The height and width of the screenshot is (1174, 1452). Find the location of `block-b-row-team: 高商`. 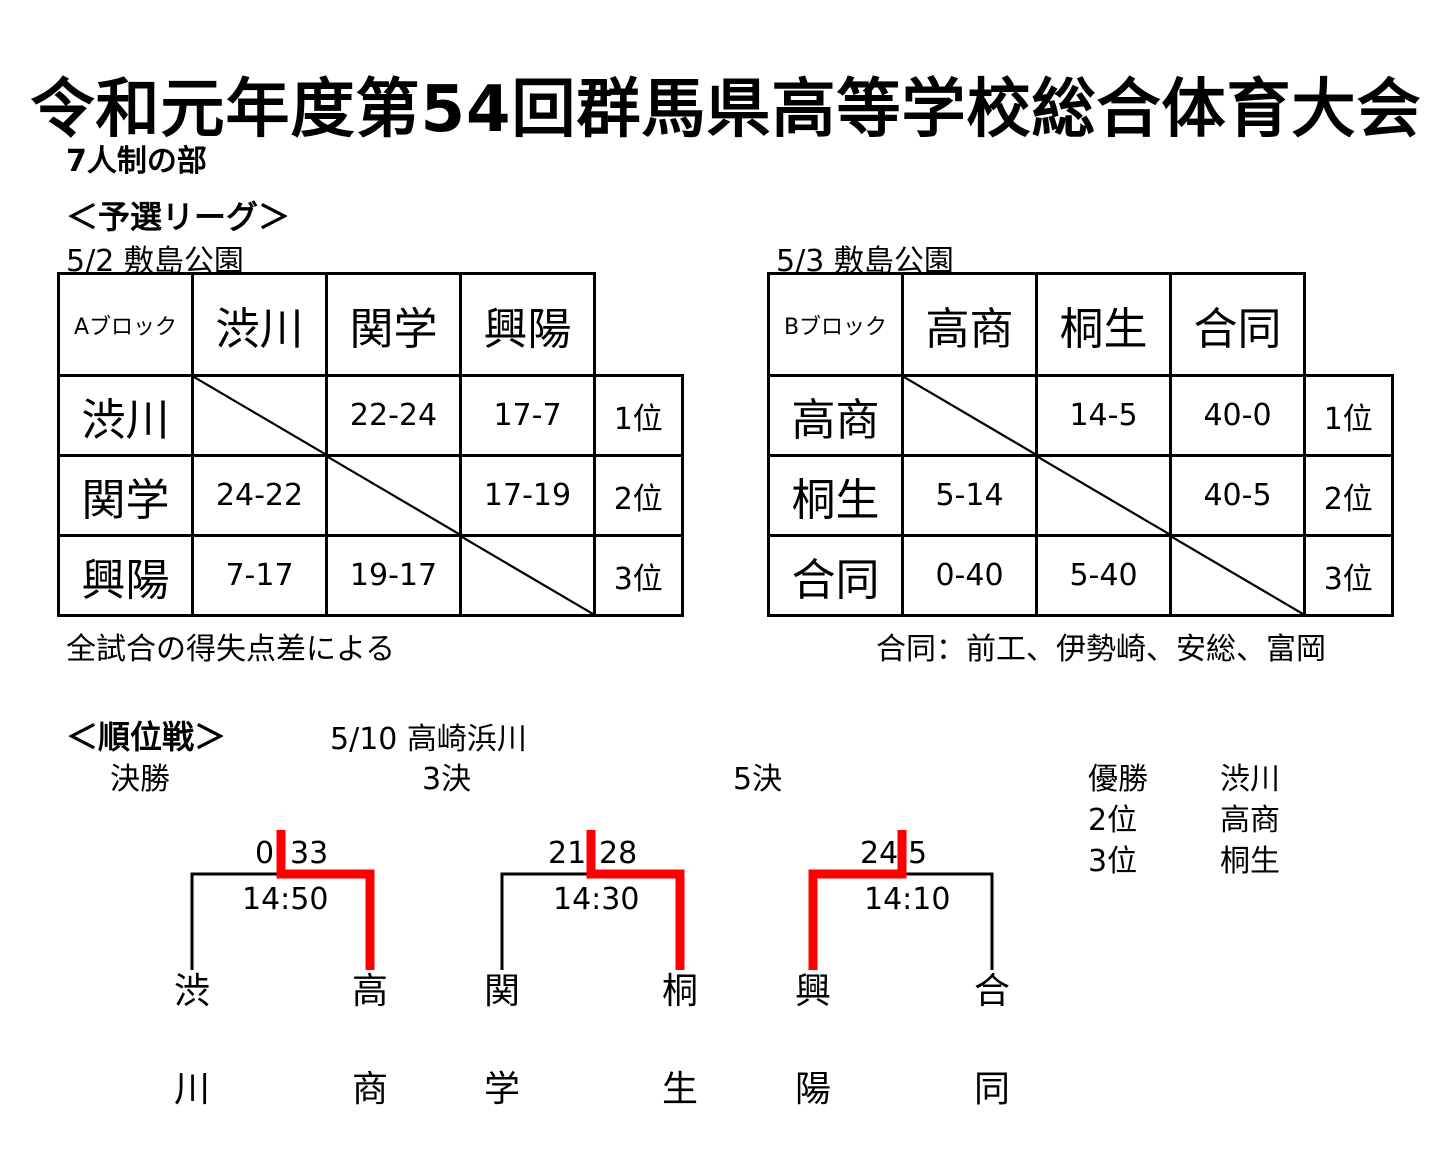

block-b-row-team: 高商 is located at coordinates (835, 415).